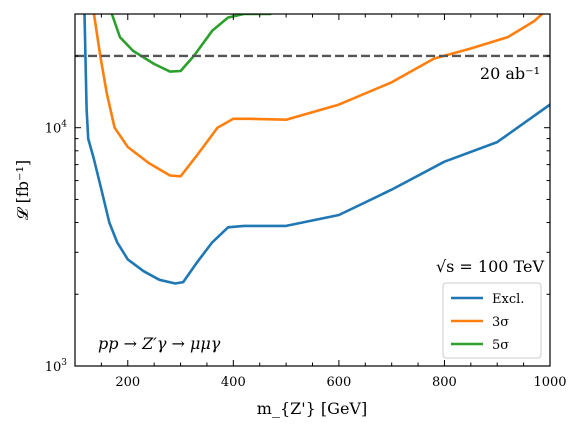 The width and height of the screenshot is (581, 433). I want to click on x-tick-label: 800, so click(444, 382).